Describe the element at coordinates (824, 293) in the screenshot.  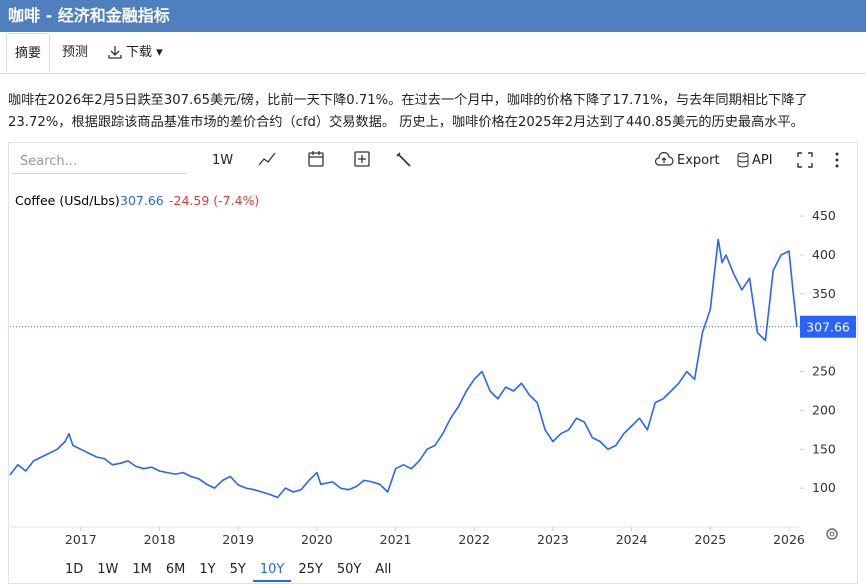
I see `y-tick-label: 350` at that location.